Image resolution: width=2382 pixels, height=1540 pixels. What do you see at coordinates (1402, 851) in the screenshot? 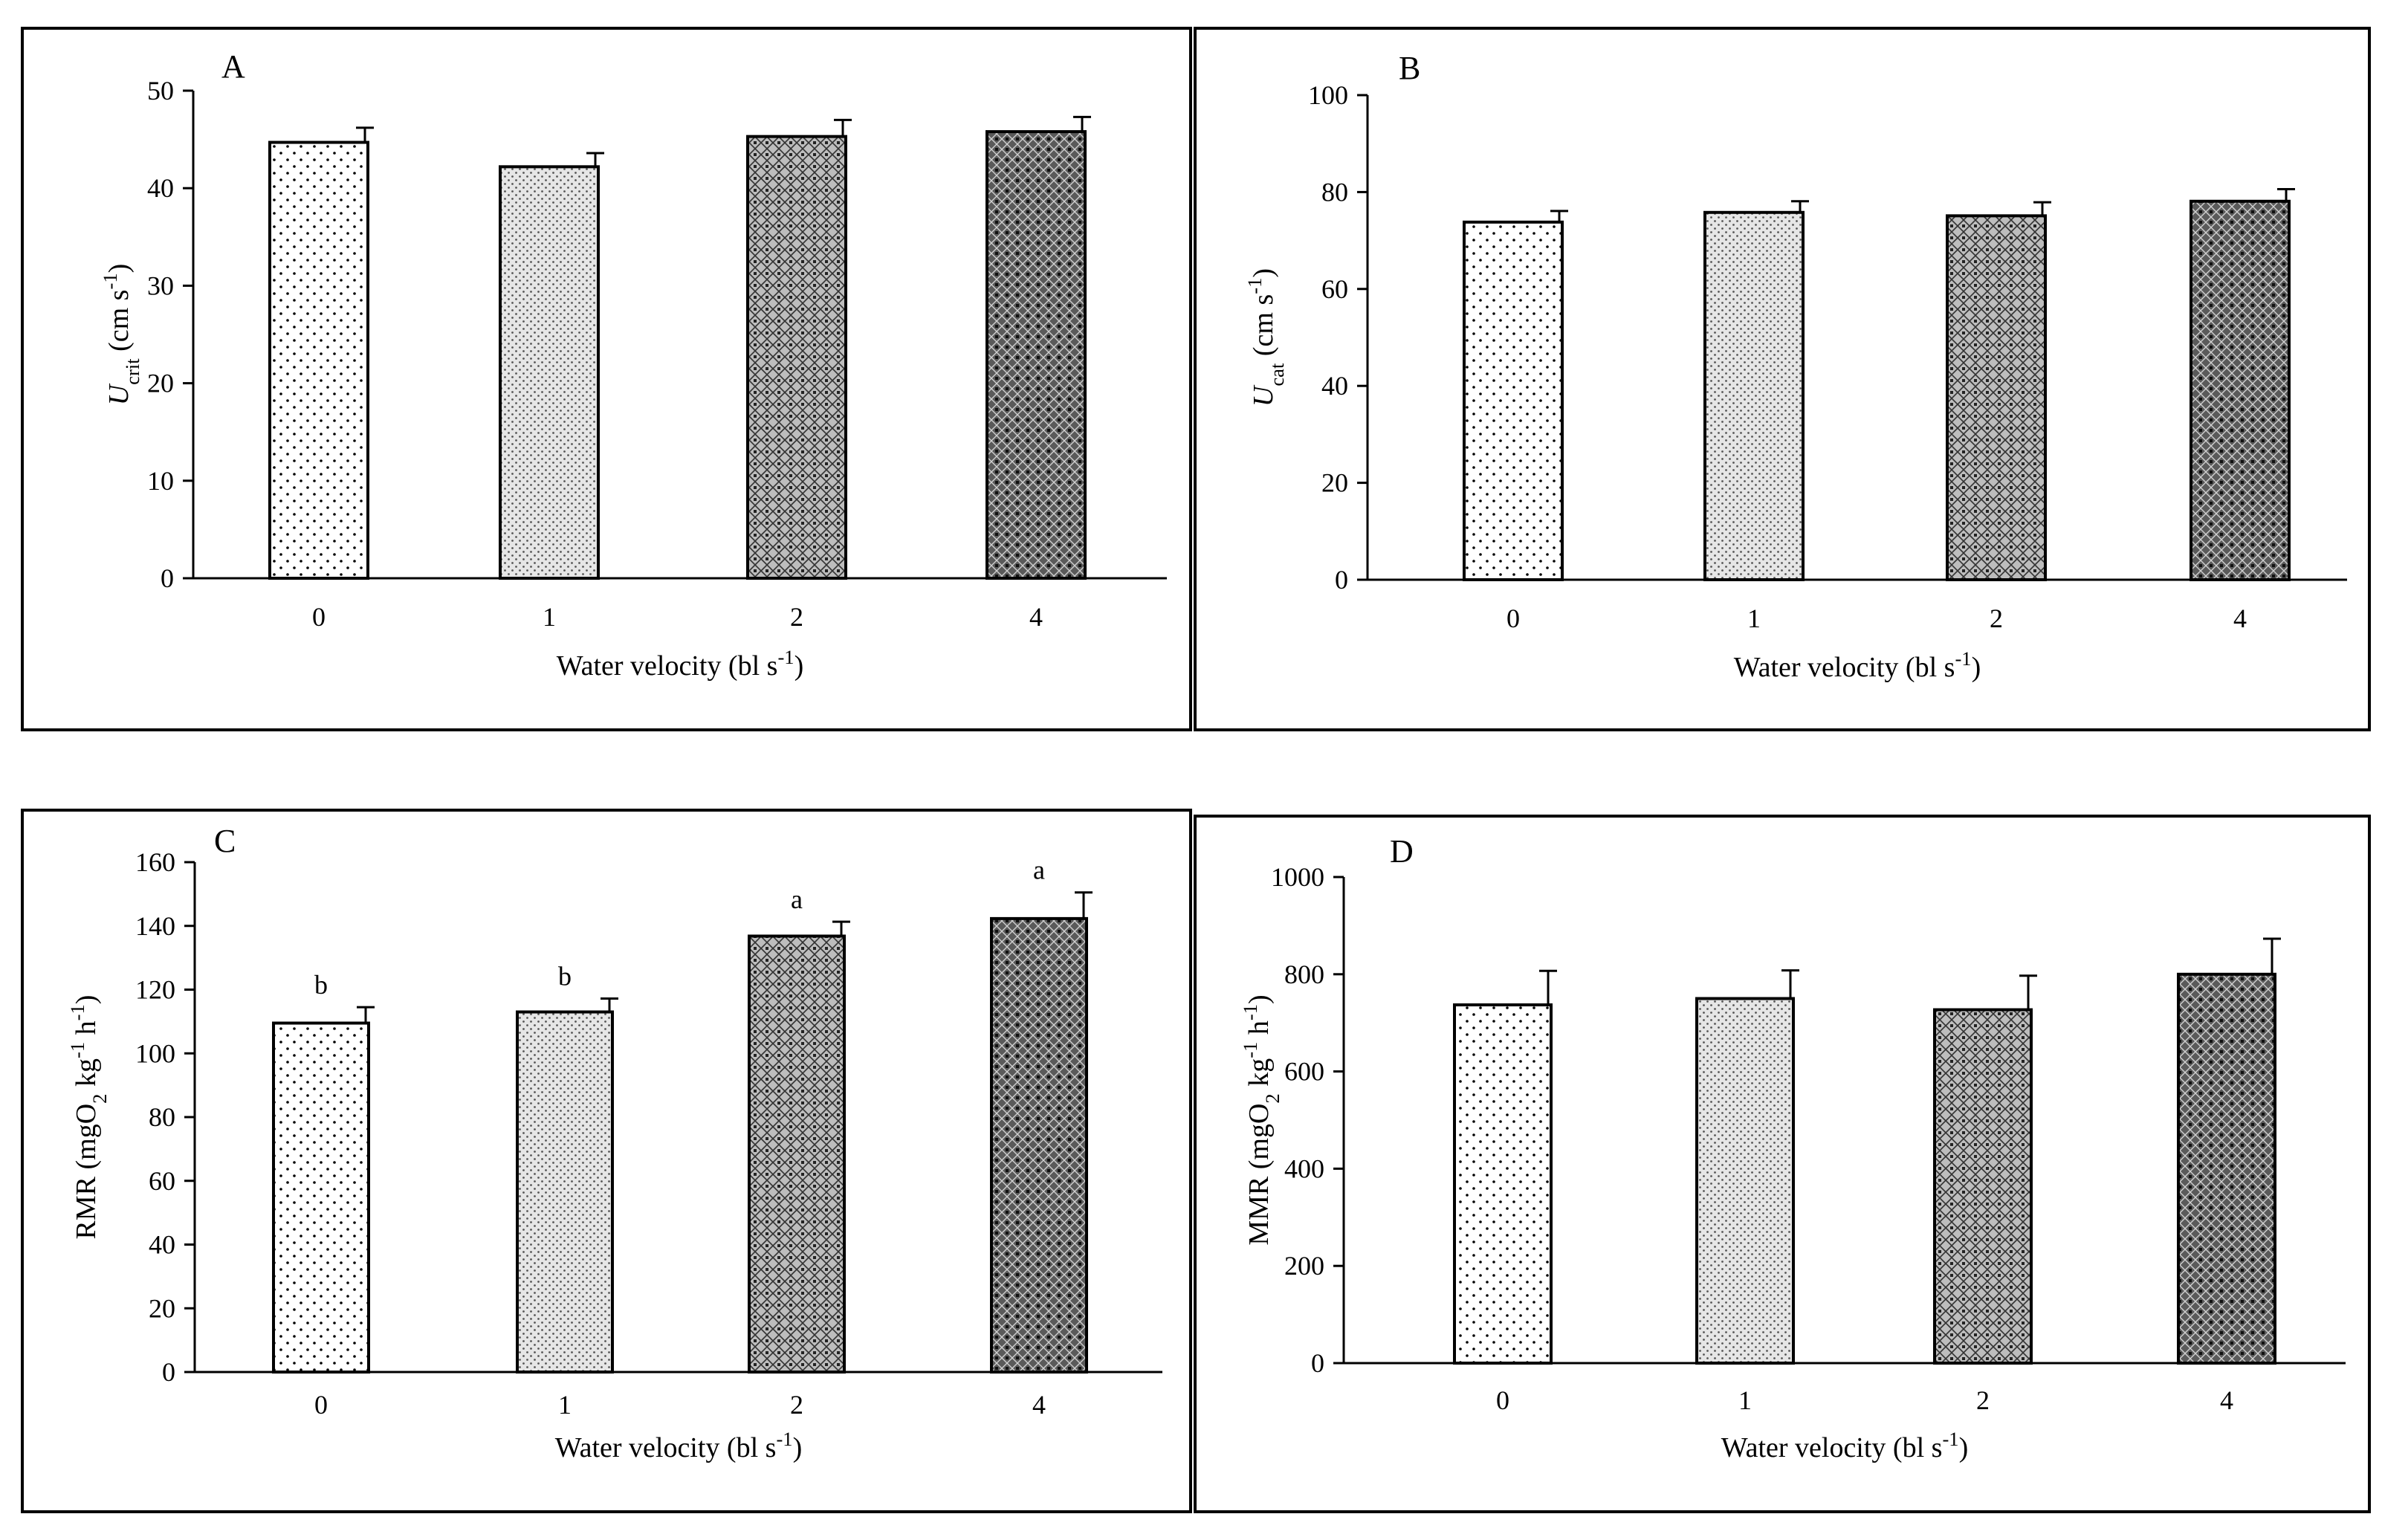
I see `panel-letter: D` at bounding box center [1402, 851].